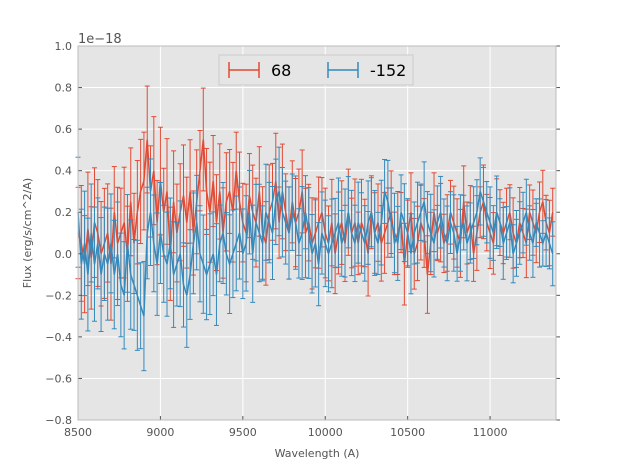 This screenshot has height=467, width=617. I want to click on y-tick-label: −0.2, so click(58, 295).